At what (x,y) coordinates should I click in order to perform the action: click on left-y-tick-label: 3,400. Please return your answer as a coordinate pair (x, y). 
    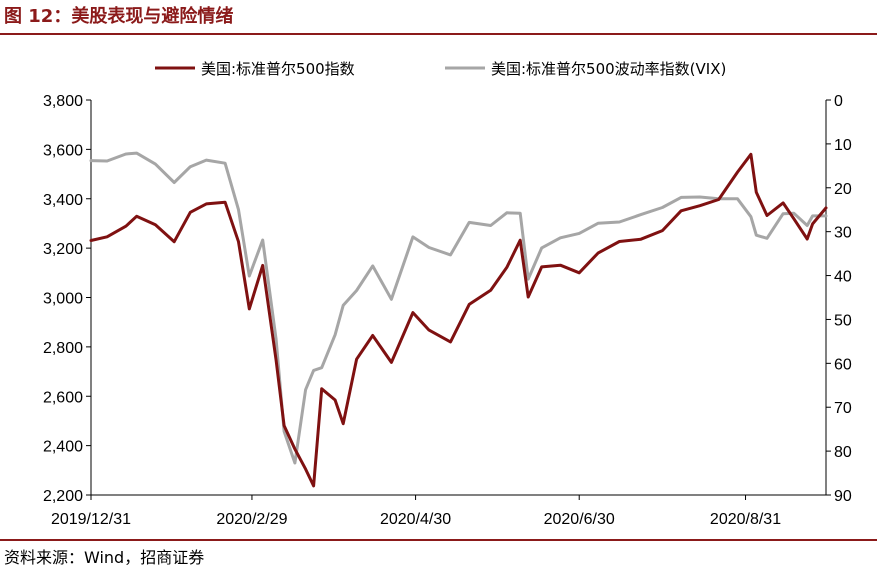
    Looking at the image, I should click on (63, 200).